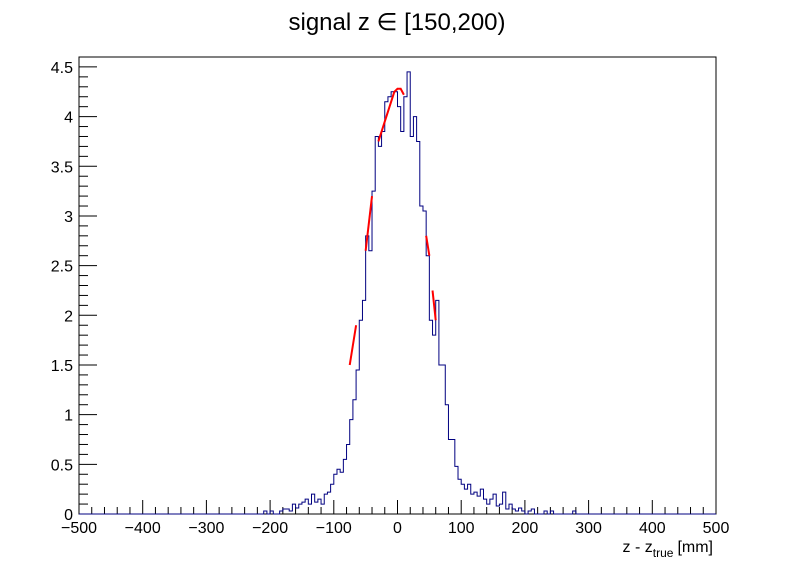  What do you see at coordinates (652, 528) in the screenshot?
I see `x-tick-label: 400` at bounding box center [652, 528].